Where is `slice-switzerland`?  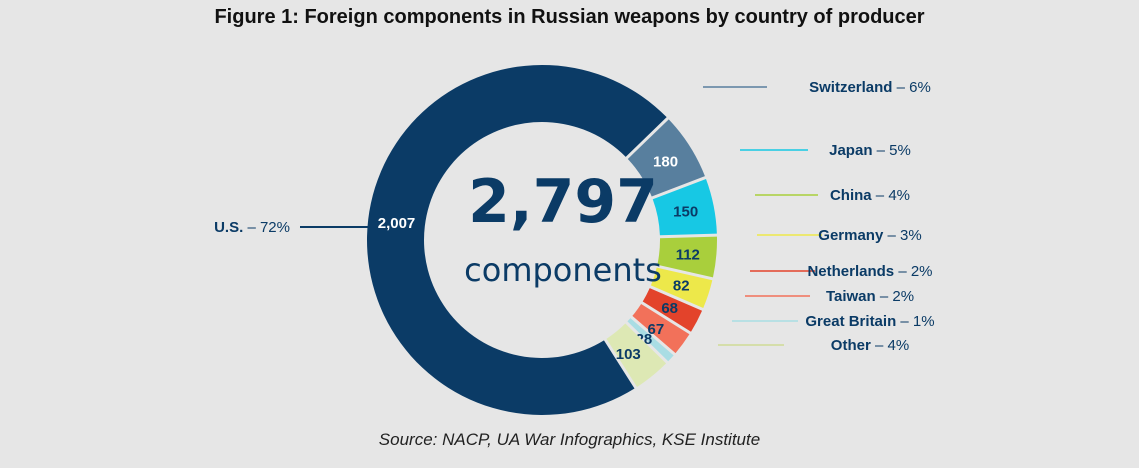 slice-switzerland is located at coordinates (666, 158).